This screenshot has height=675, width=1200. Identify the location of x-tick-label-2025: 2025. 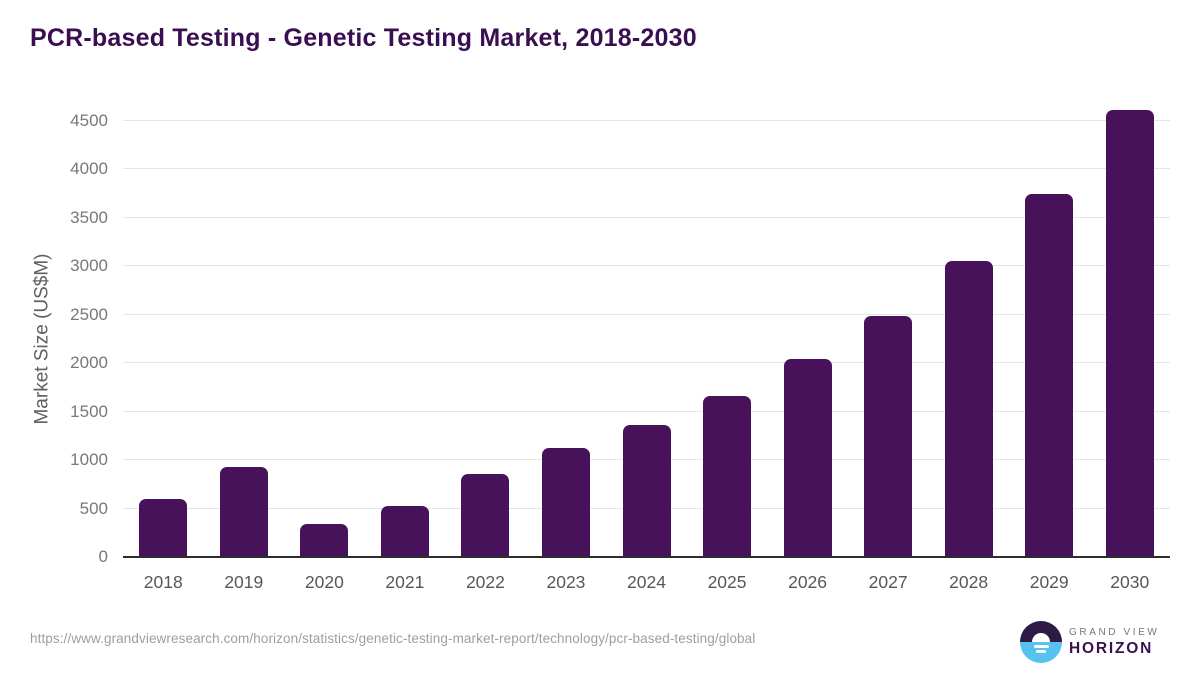
(727, 582).